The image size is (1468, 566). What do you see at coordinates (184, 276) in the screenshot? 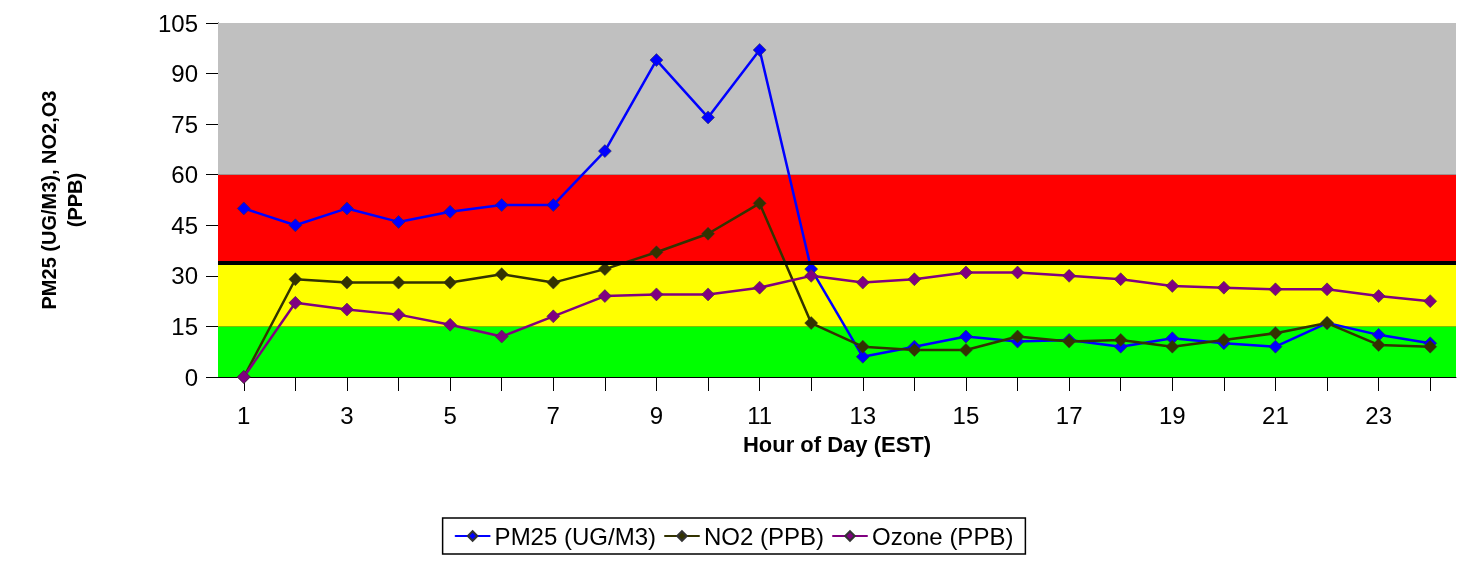
I see `y-tick-label: 30` at bounding box center [184, 276].